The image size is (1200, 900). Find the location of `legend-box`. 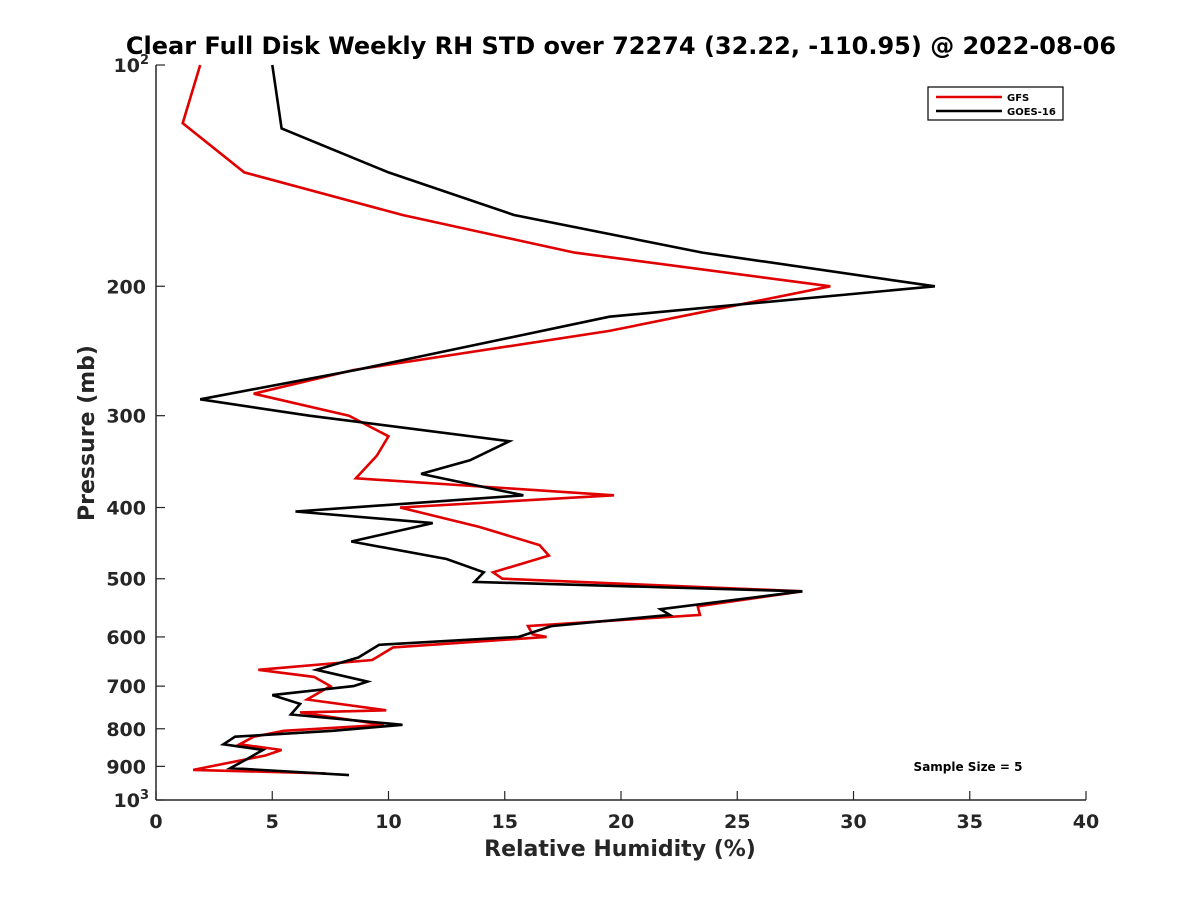

legend-box is located at coordinates (995, 103).